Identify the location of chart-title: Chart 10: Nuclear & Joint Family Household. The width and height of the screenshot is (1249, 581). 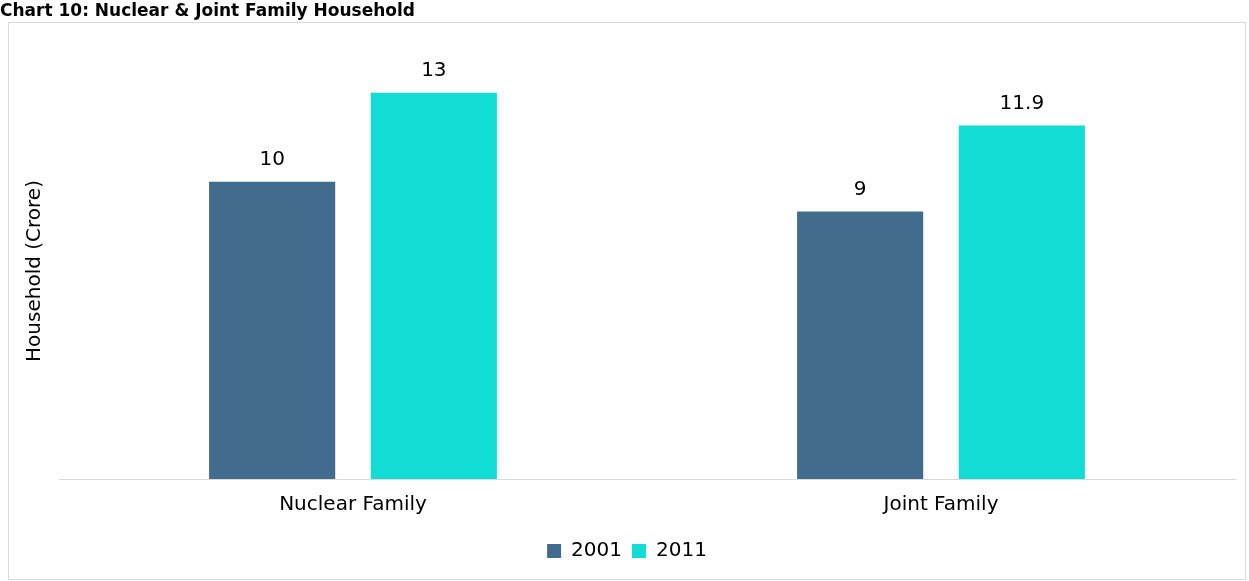
(208, 10).